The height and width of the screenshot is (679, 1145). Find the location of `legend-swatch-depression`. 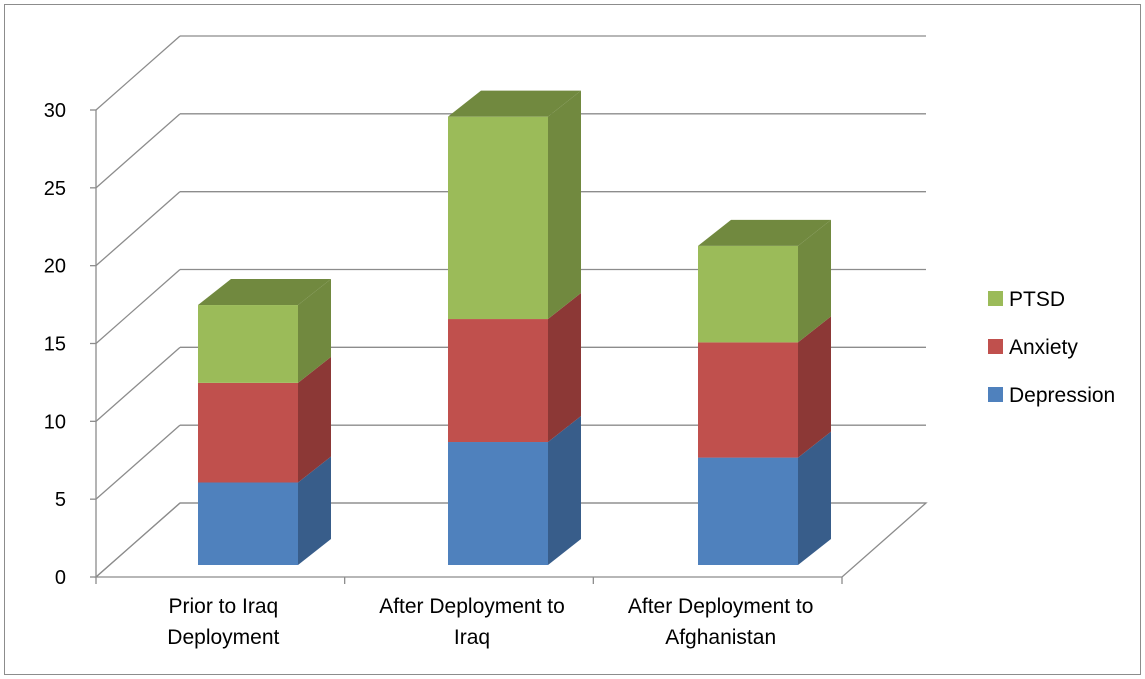

legend-swatch-depression is located at coordinates (995, 394).